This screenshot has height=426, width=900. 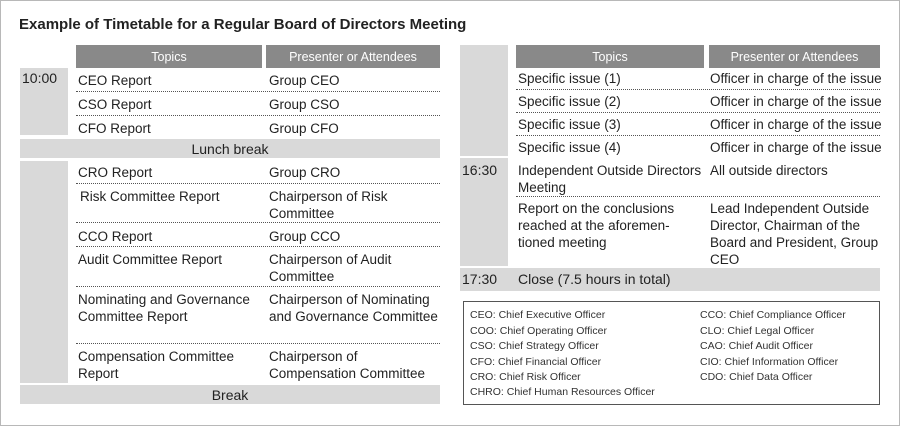 What do you see at coordinates (769, 362) in the screenshot?
I see `legend-item: CIO: Chief Information Officer` at bounding box center [769, 362].